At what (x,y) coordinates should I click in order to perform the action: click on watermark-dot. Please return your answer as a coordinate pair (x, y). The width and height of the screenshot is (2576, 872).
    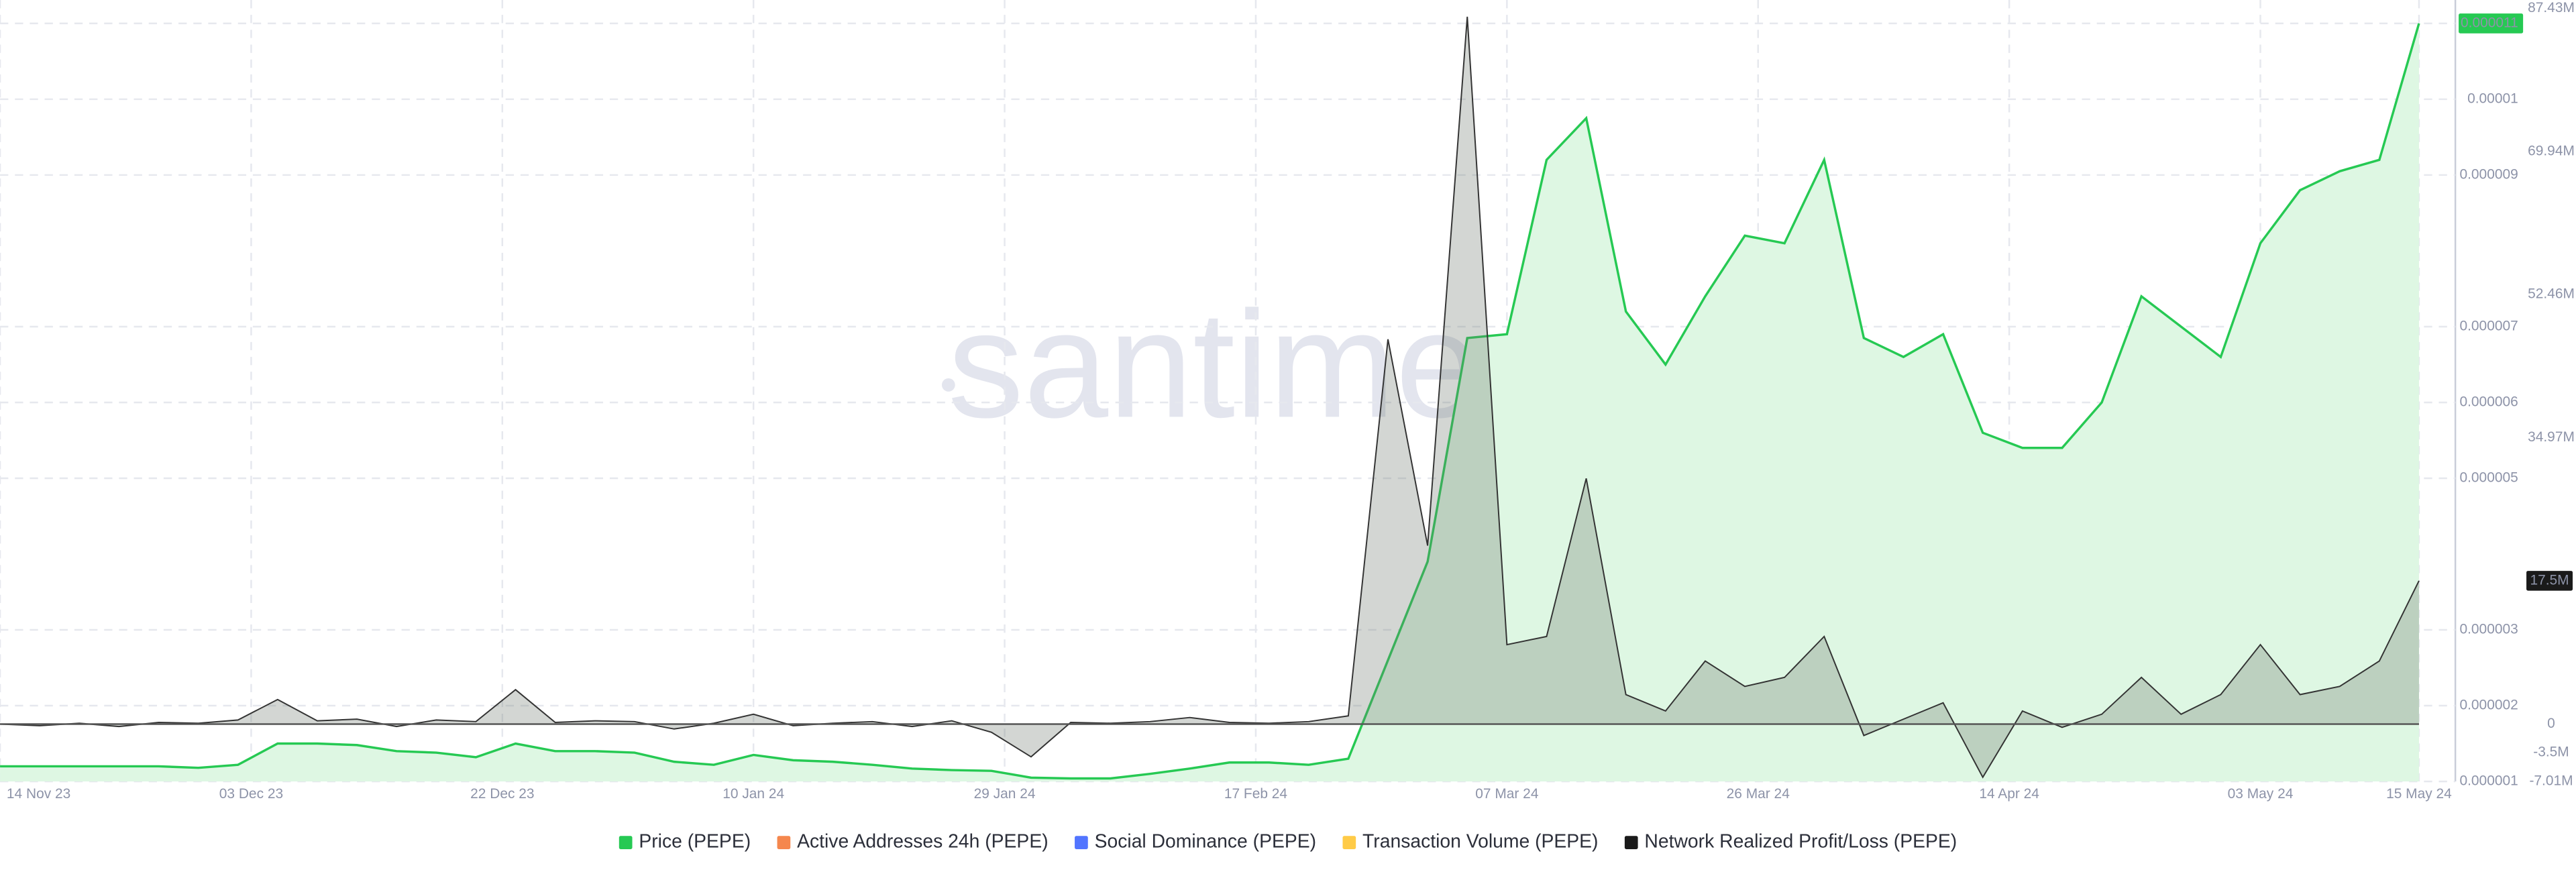
    Looking at the image, I should click on (948, 385).